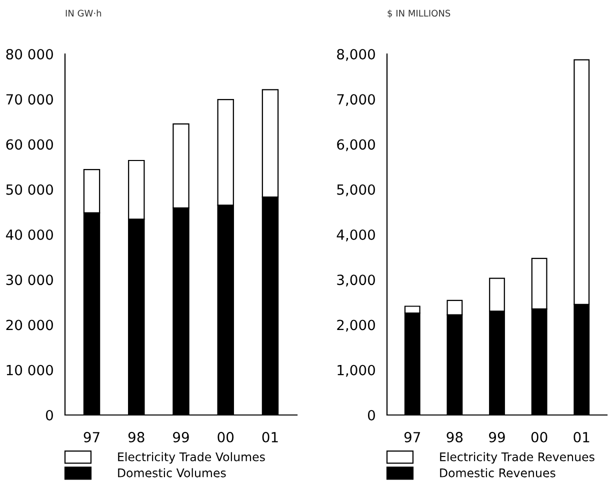 Image resolution: width=610 pixels, height=495 pixels. Describe the element at coordinates (29, 370) in the screenshot. I see `y-tick-label: 10 000` at that location.